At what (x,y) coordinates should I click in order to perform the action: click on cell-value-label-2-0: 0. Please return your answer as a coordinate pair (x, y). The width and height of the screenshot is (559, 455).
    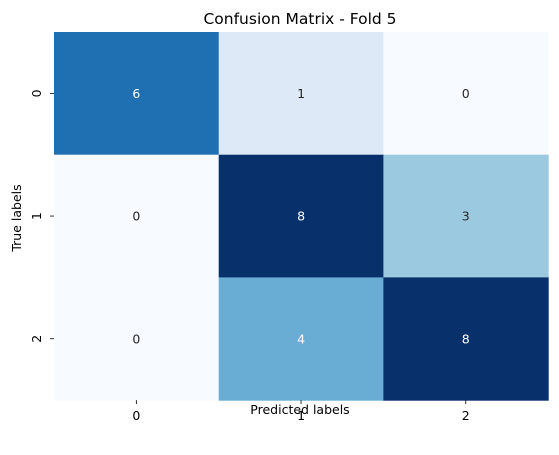
    Looking at the image, I should click on (136, 338).